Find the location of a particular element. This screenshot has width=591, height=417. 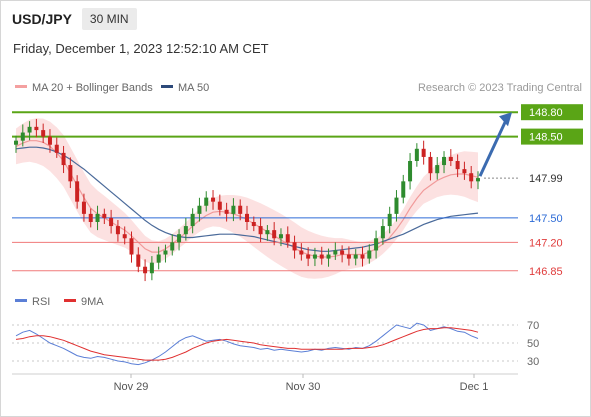

timeframe-button: 30 MIN is located at coordinates (109, 19).